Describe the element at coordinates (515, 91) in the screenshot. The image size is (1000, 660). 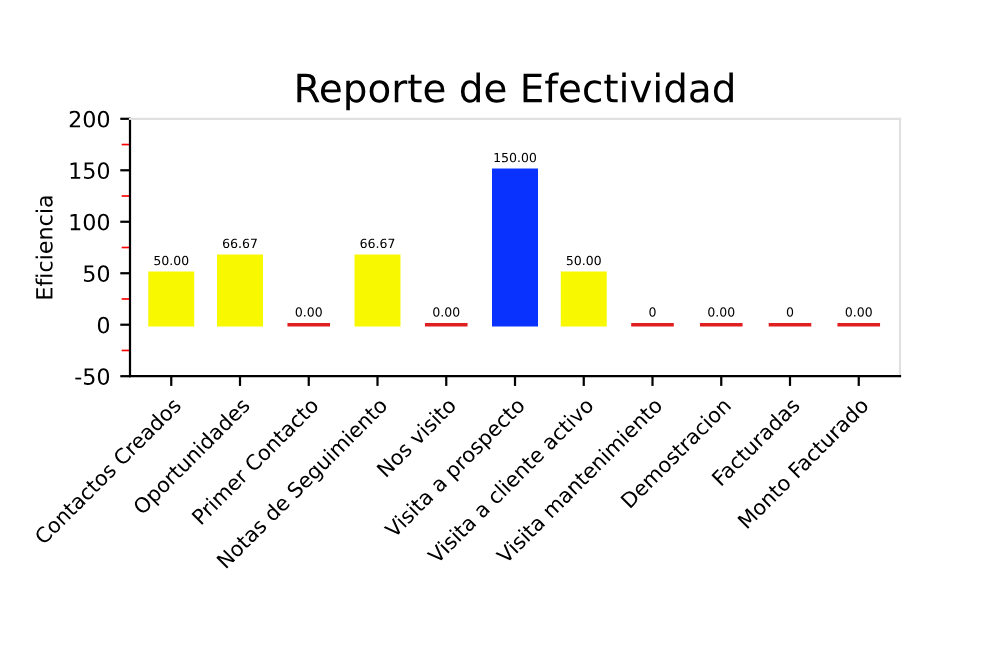
I see `chart-title: Reporte de Efectividad` at that location.